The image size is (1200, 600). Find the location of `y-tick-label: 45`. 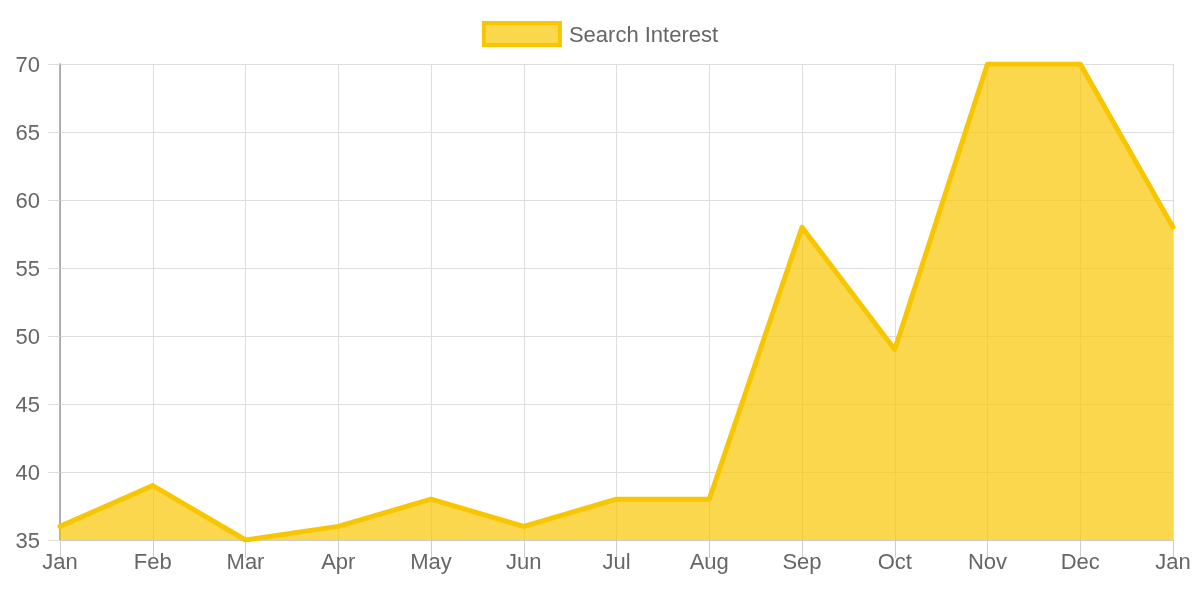

y-tick-label: 45 is located at coordinates (27, 404).